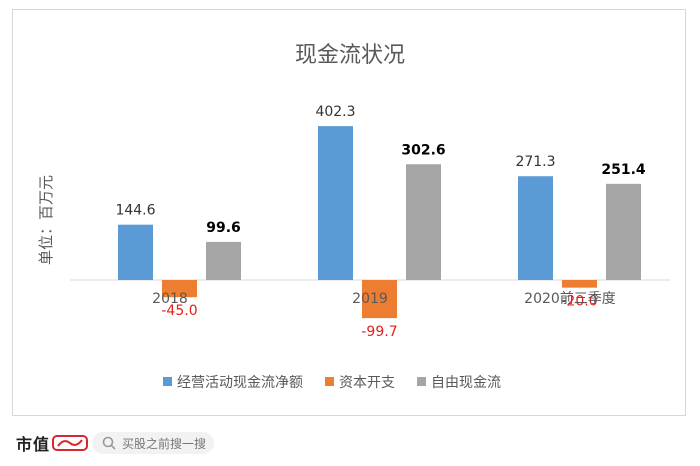 This screenshot has height=466, width=700. I want to click on x-tick-label-3: 2020前三季度, so click(570, 298).